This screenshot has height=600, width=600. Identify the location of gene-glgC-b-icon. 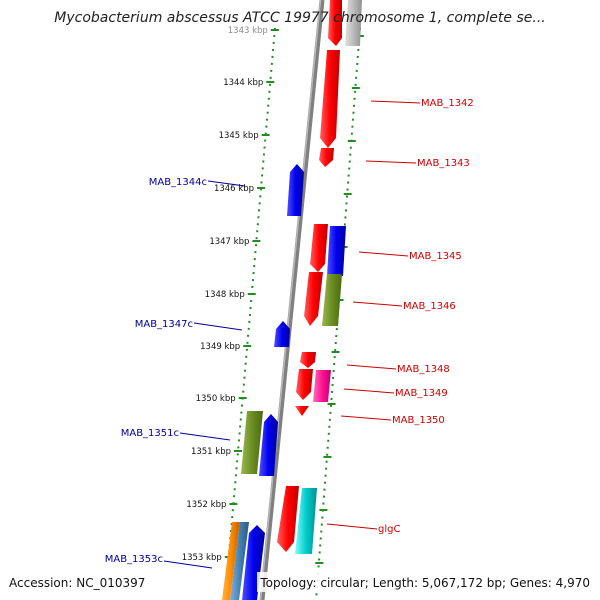
(306, 521).